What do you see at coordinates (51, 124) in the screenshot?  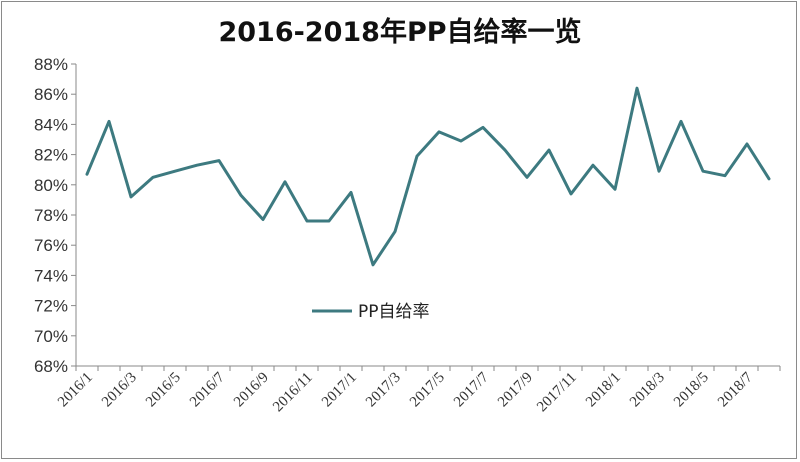 I see `y-tick-label: 84%` at bounding box center [51, 124].